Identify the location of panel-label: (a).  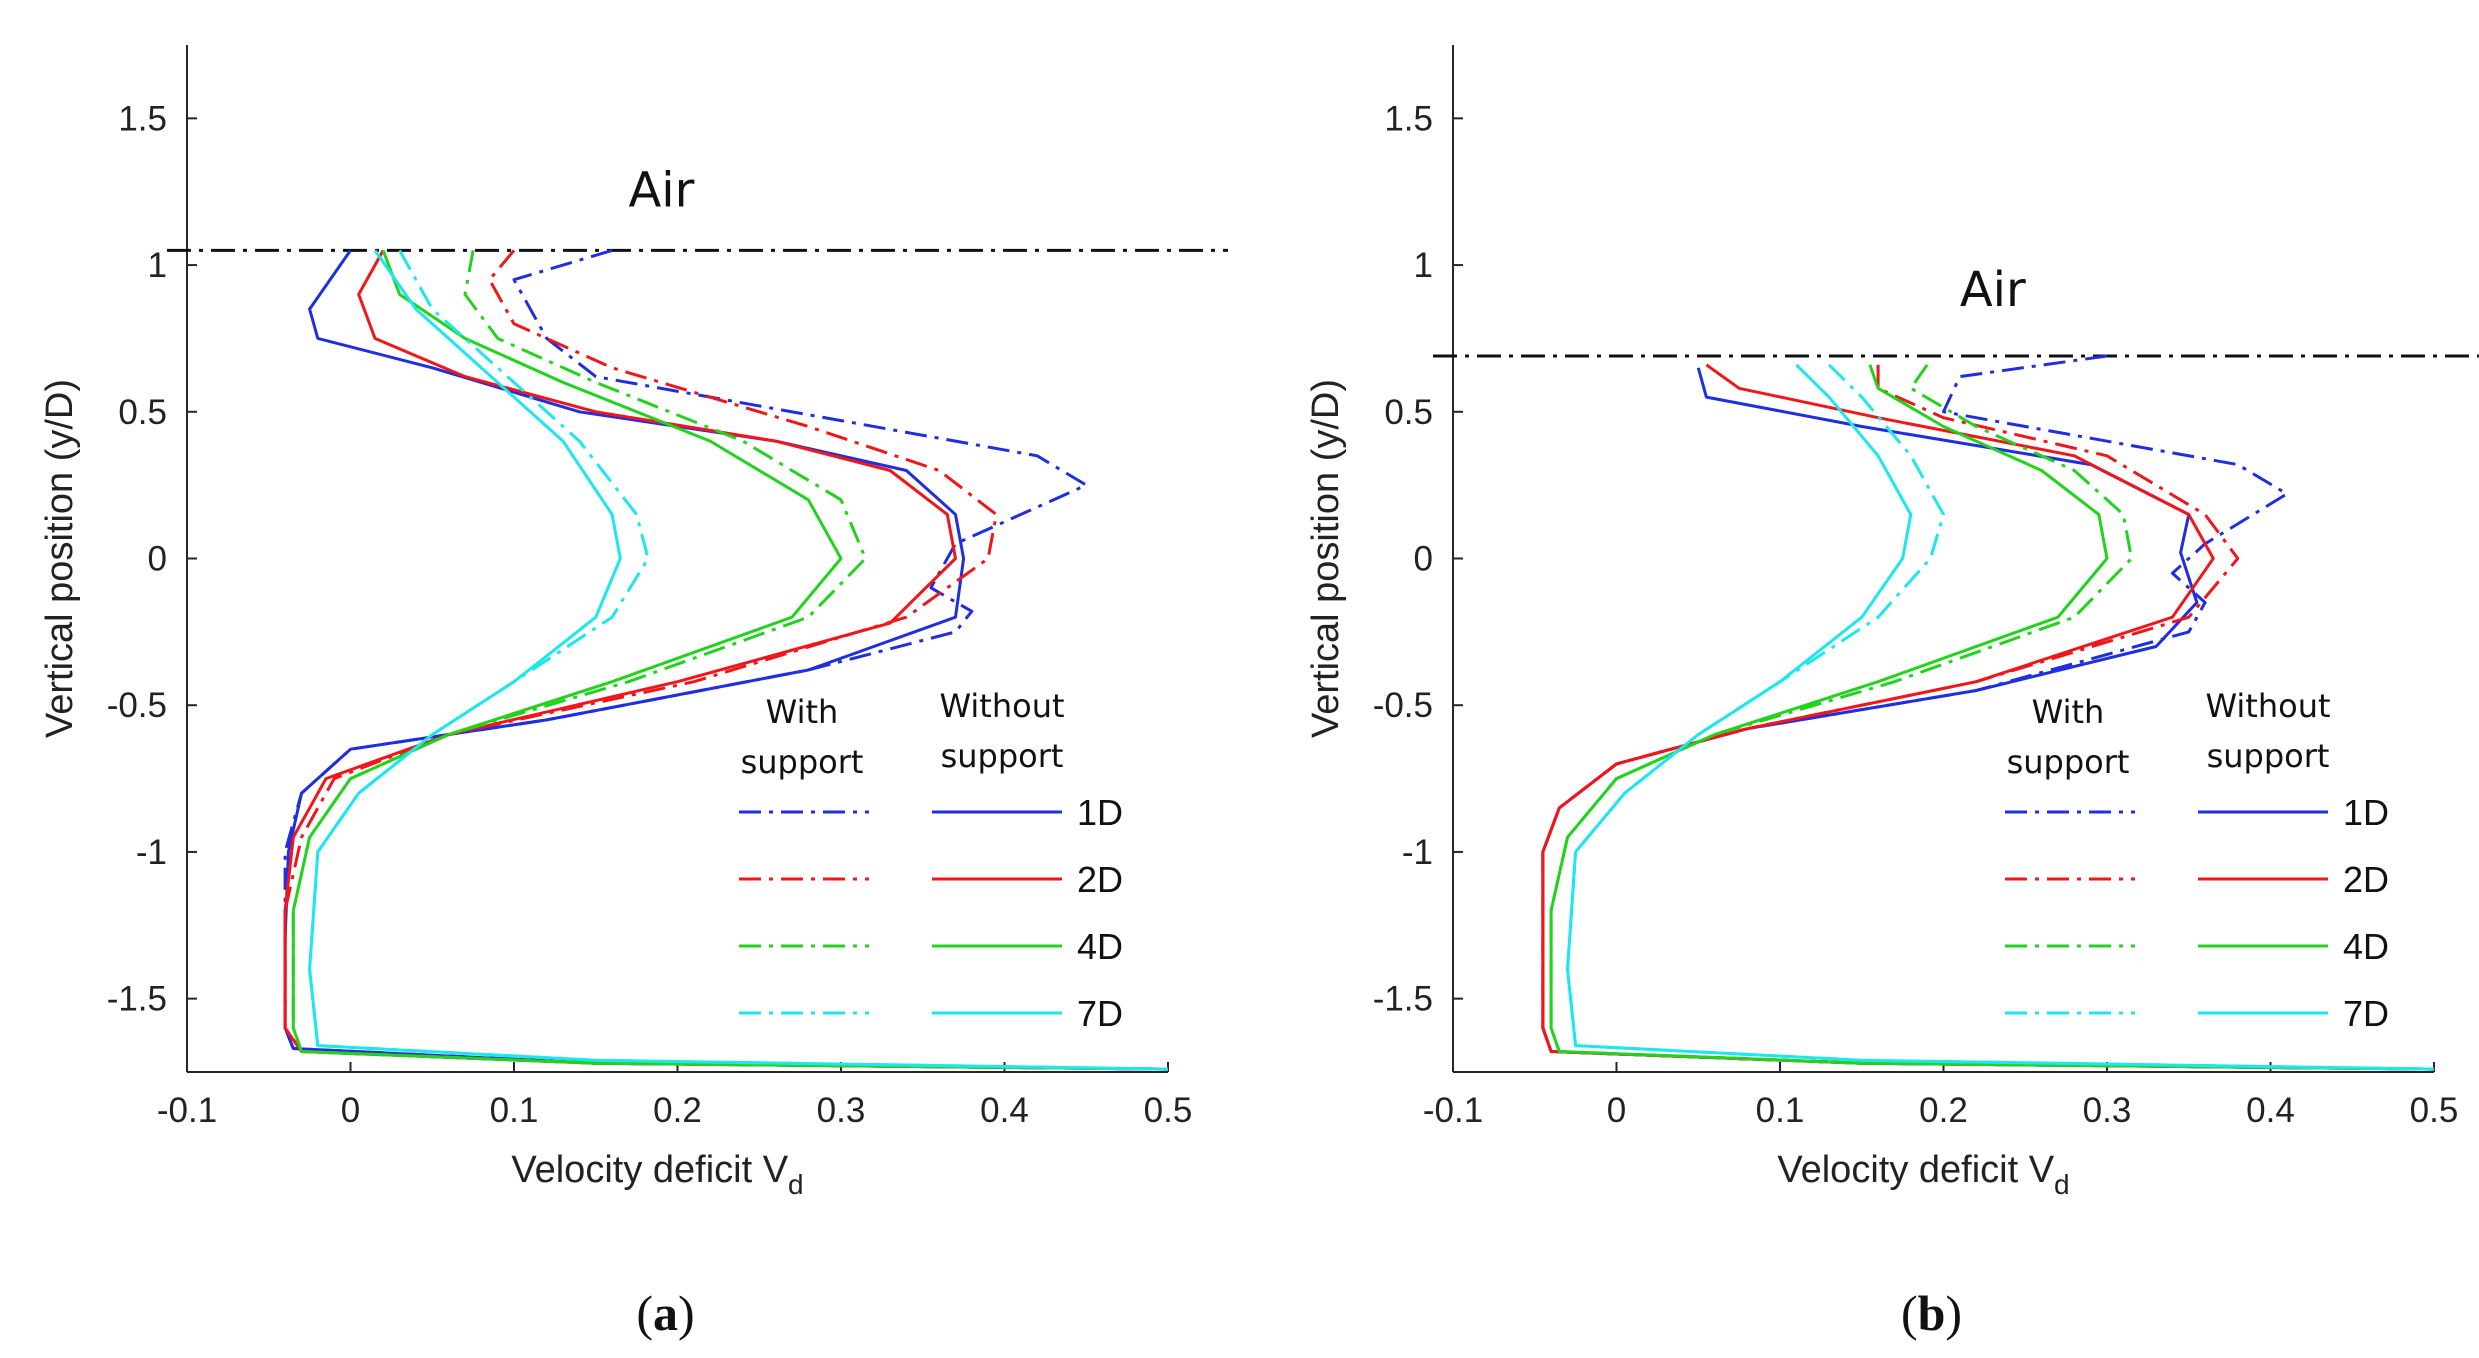
(665, 1313).